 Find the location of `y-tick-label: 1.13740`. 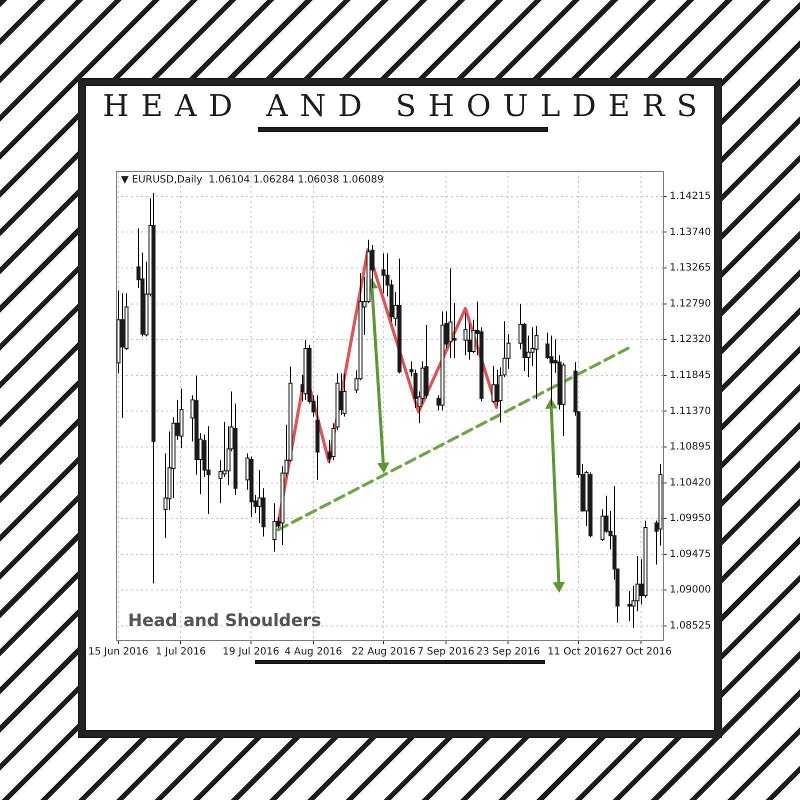

y-tick-label: 1.13740 is located at coordinates (691, 232).